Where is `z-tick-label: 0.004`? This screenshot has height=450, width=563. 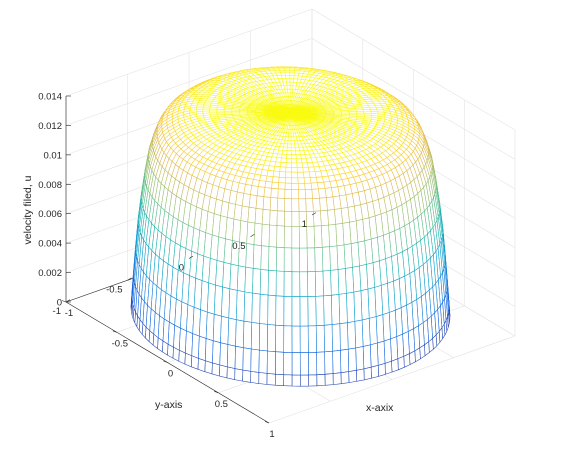
z-tick-label: 0.004 is located at coordinates (50, 244).